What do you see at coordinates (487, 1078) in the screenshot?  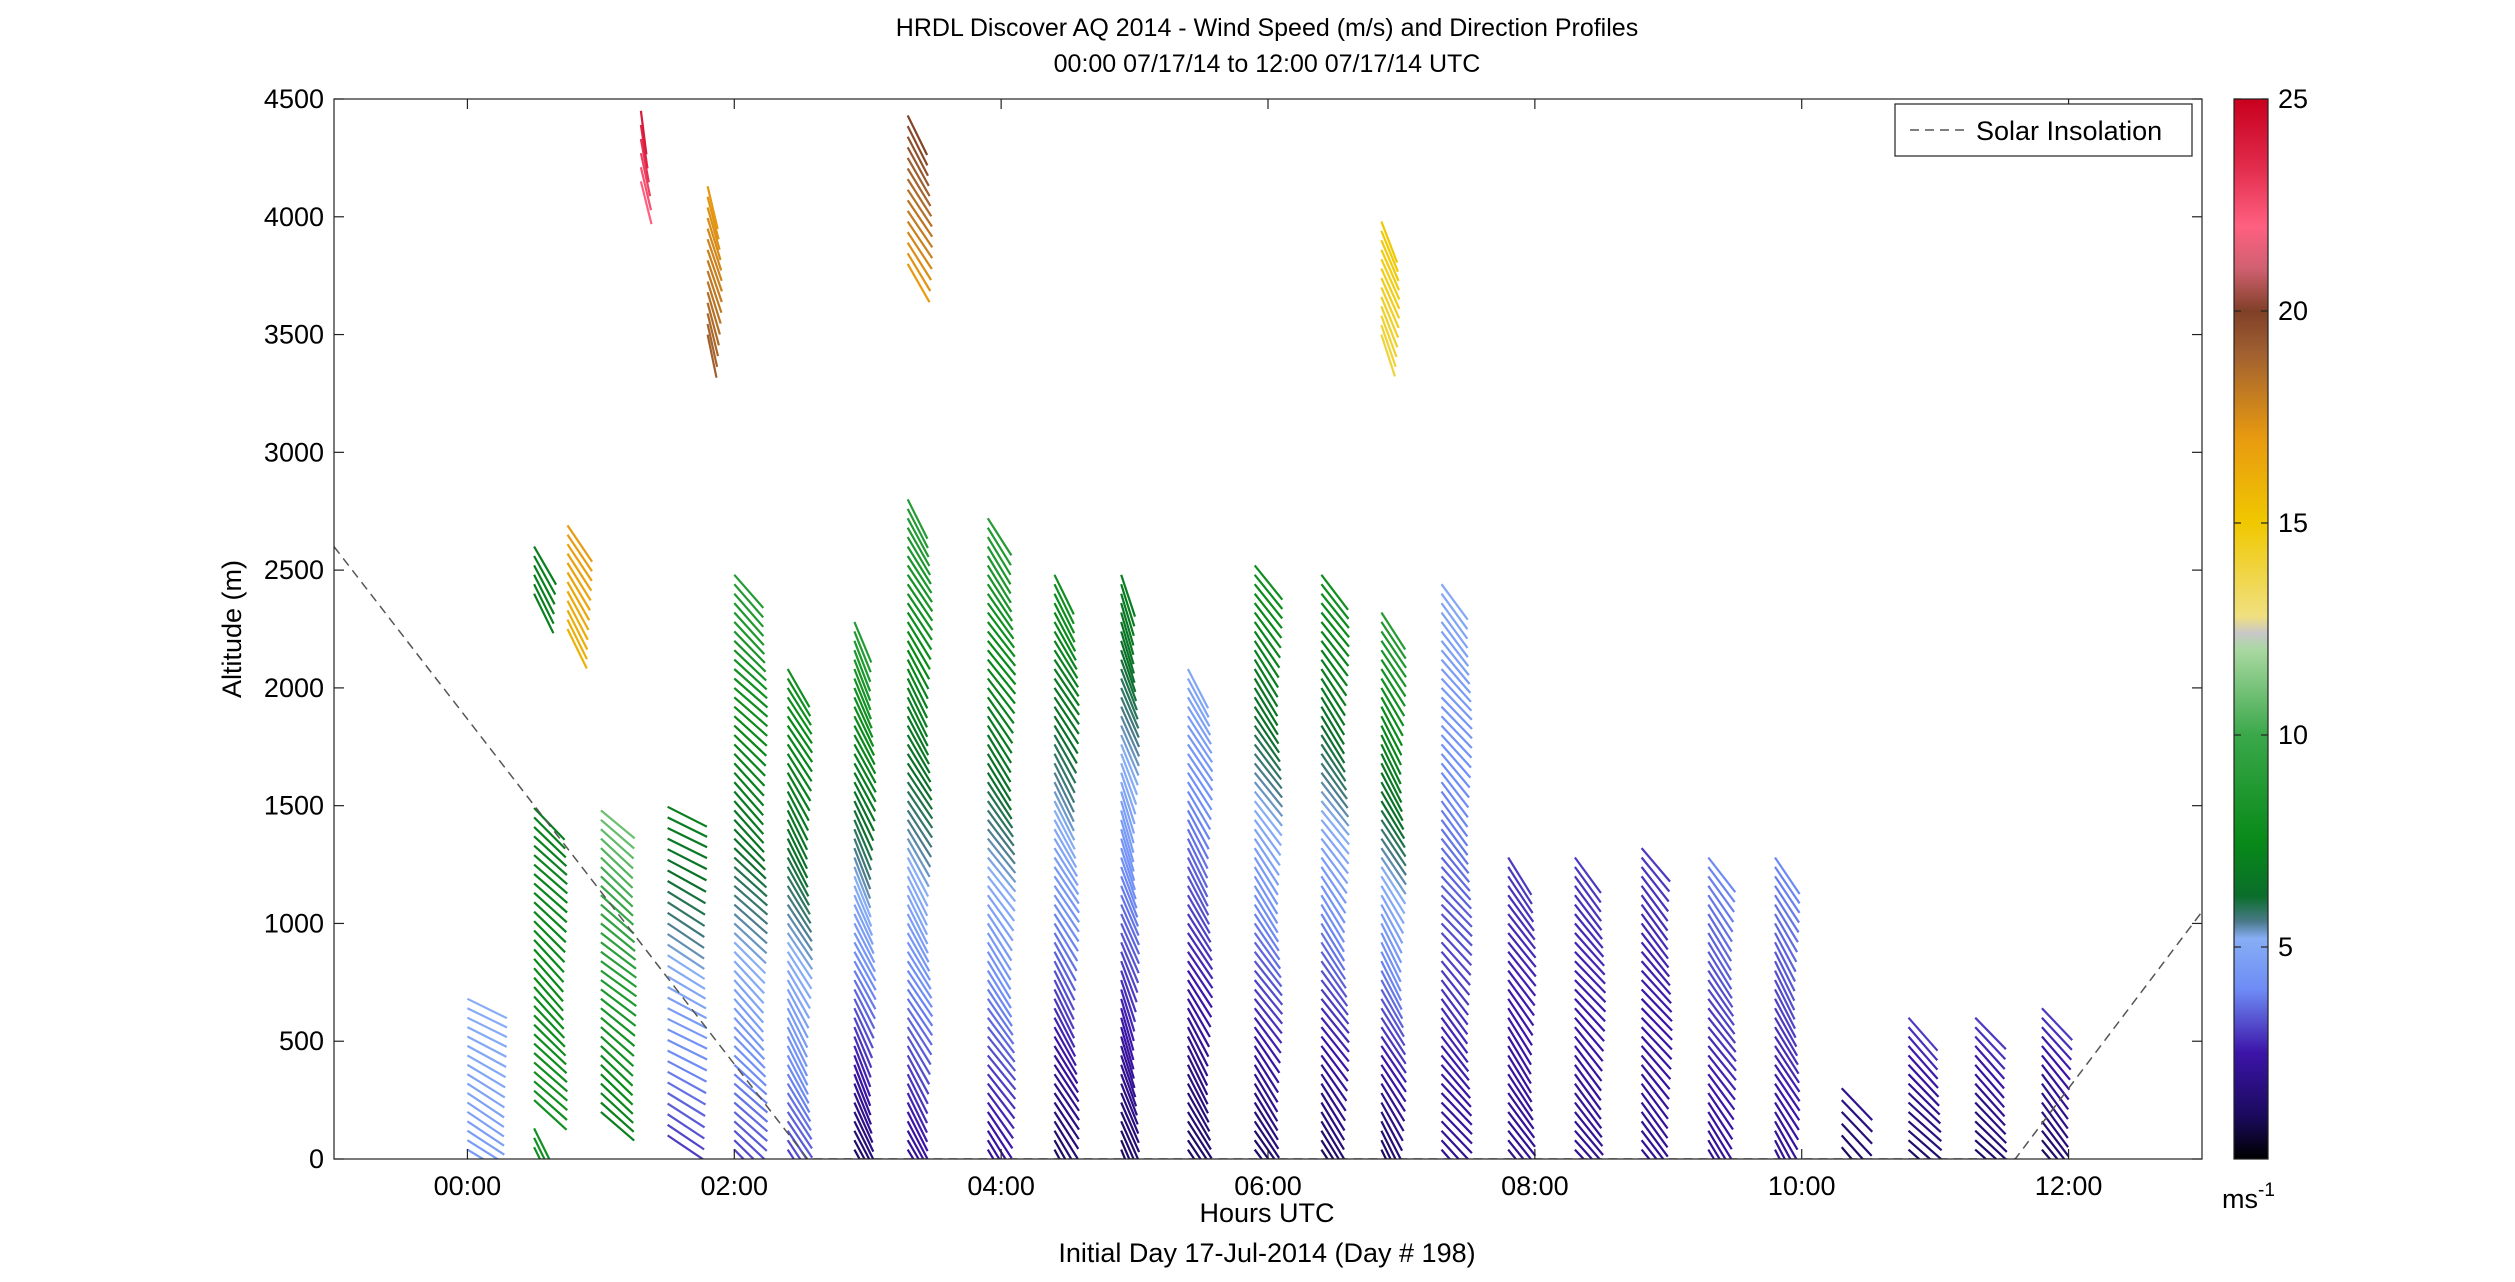 I see `wind-profile` at bounding box center [487, 1078].